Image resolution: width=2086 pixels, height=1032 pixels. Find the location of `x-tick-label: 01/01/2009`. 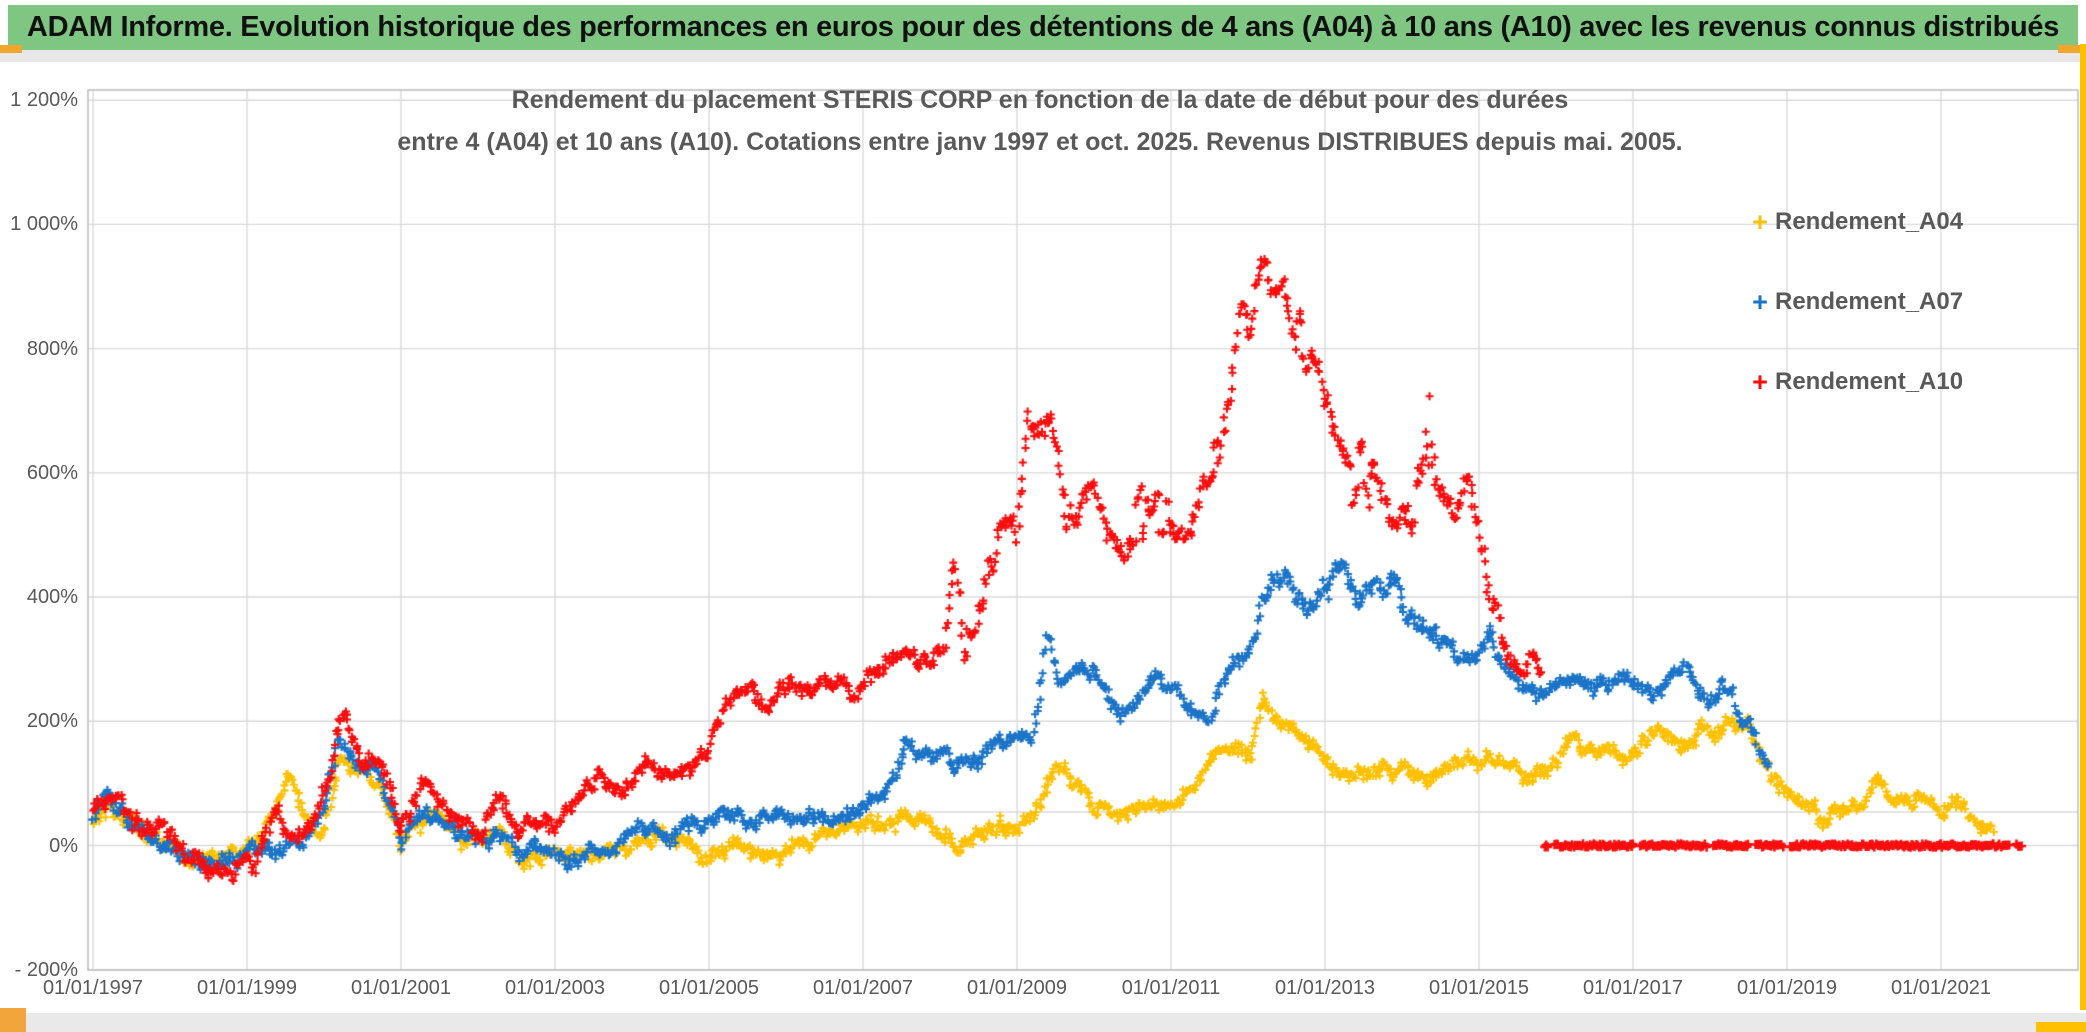

x-tick-label: 01/01/2009 is located at coordinates (1017, 988).